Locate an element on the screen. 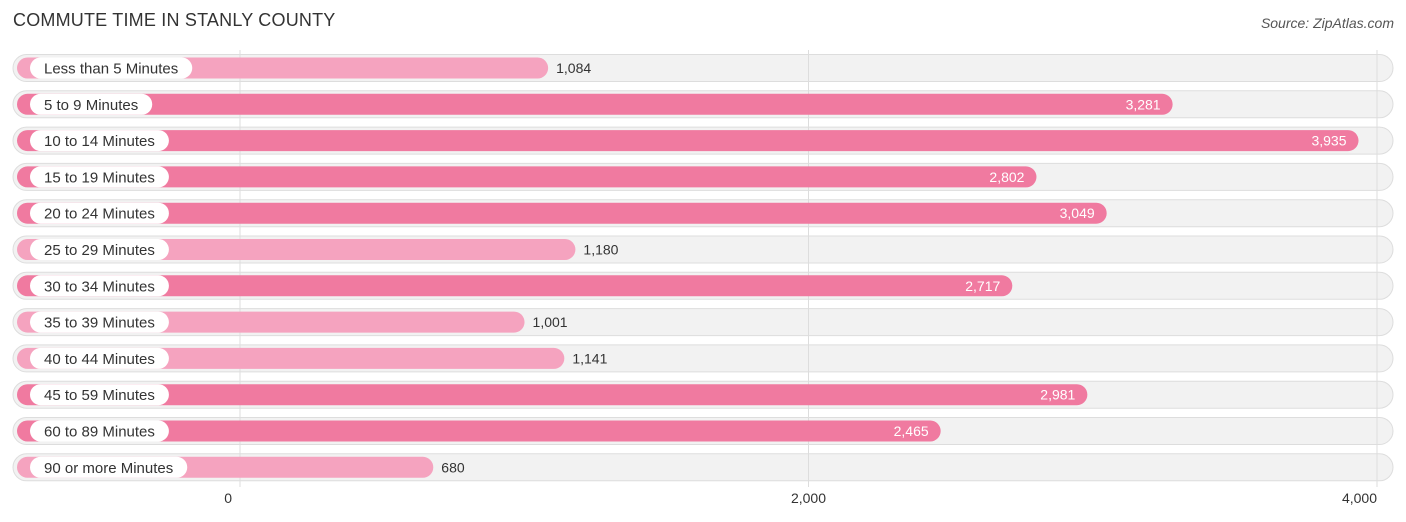 The image size is (1406, 522). x-tick-label: 4,000 is located at coordinates (1359, 498).